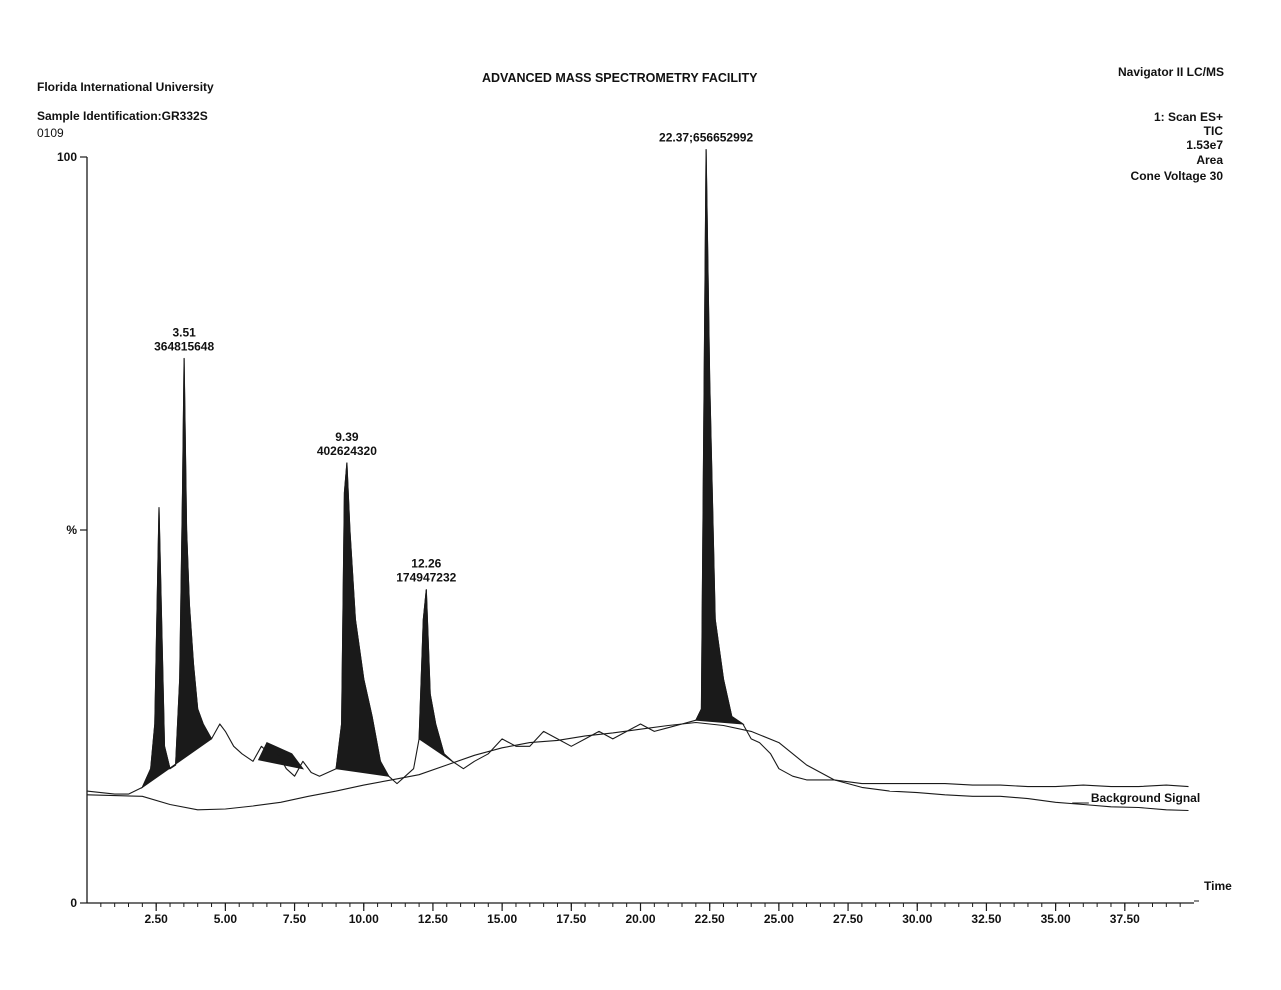 This screenshot has height=990, width=1281. What do you see at coordinates (295, 919) in the screenshot?
I see `x-tick-label: 7.50` at bounding box center [295, 919].